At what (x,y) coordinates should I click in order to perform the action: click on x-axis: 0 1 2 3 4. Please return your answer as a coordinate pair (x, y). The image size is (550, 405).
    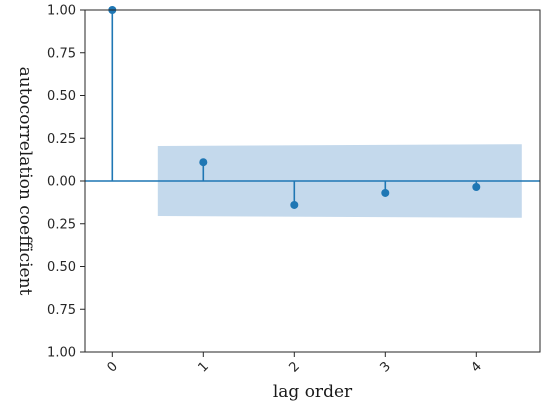
    Looking at the image, I should click on (294, 364).